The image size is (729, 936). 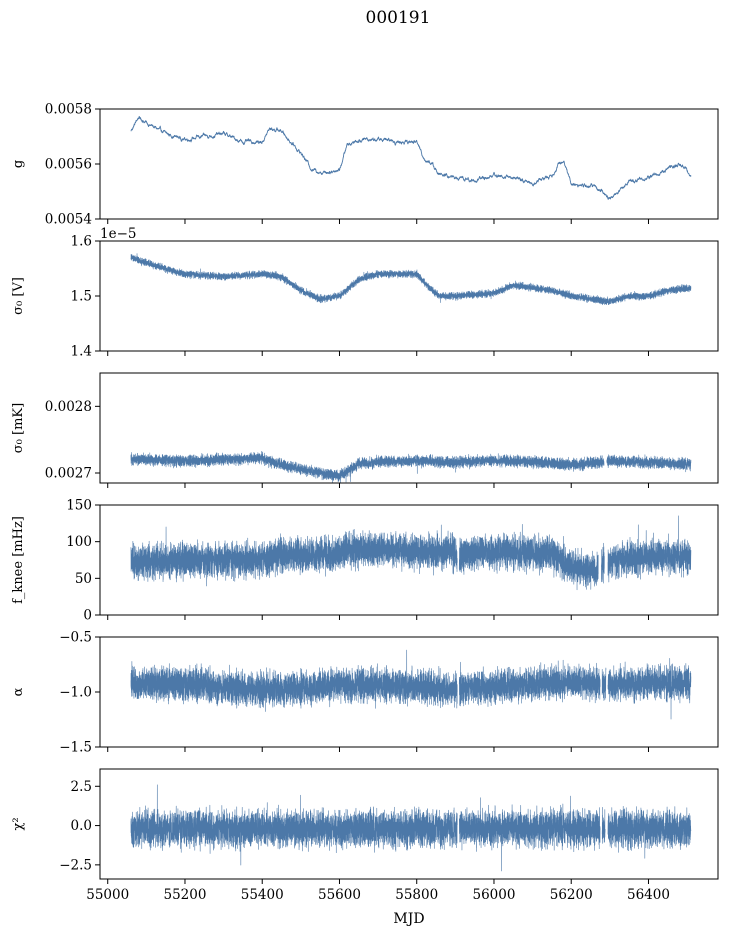 What do you see at coordinates (79, 542) in the screenshot?
I see `y-tick-label: 100` at bounding box center [79, 542].